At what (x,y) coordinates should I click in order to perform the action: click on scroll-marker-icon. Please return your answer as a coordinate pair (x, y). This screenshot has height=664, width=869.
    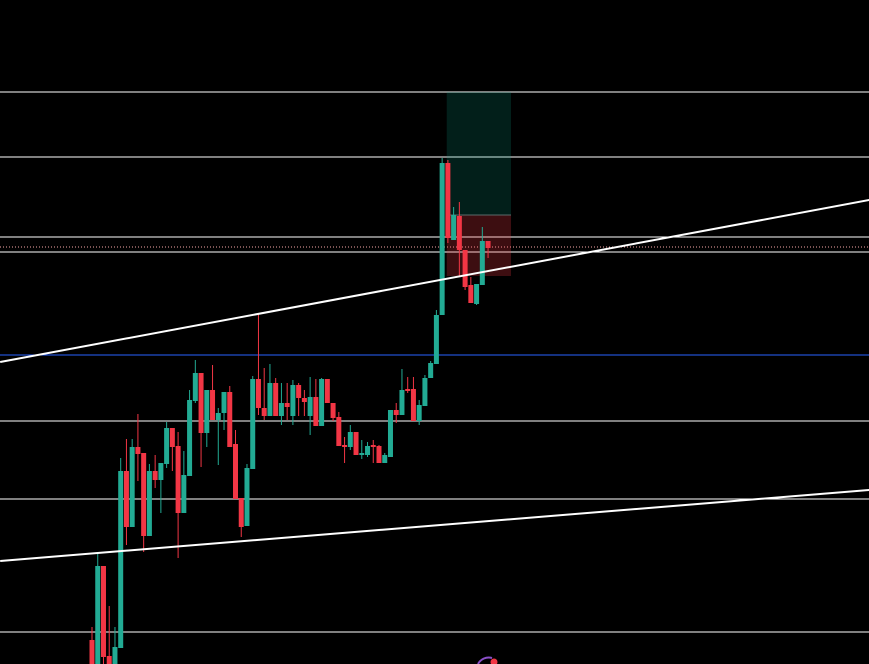
    Looking at the image, I should click on (487, 660).